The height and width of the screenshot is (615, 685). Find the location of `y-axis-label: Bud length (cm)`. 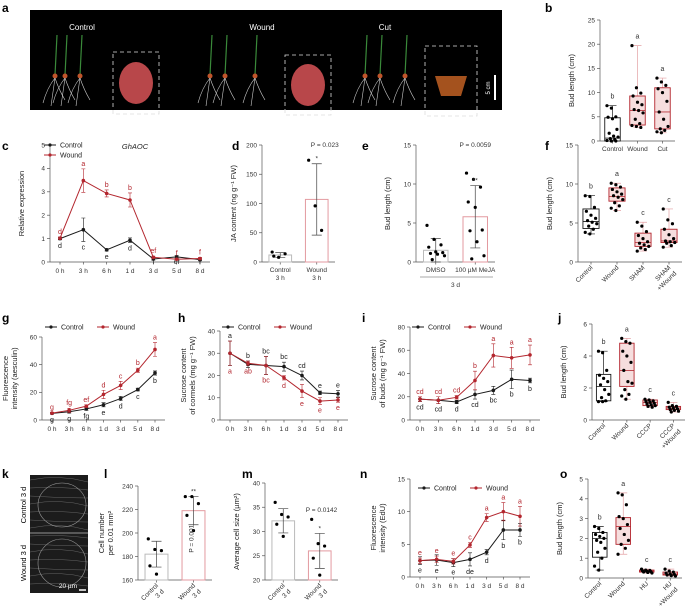

y-axis-label: Bud length (cm) is located at coordinates (387, 203).